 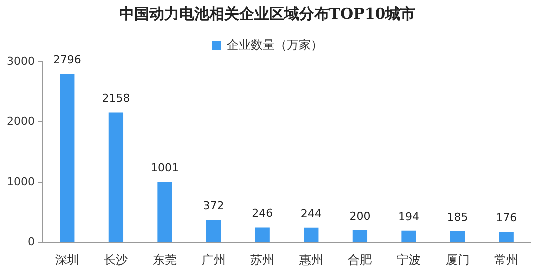 I want to click on x-tick-label: 苏州, so click(x=262, y=259).